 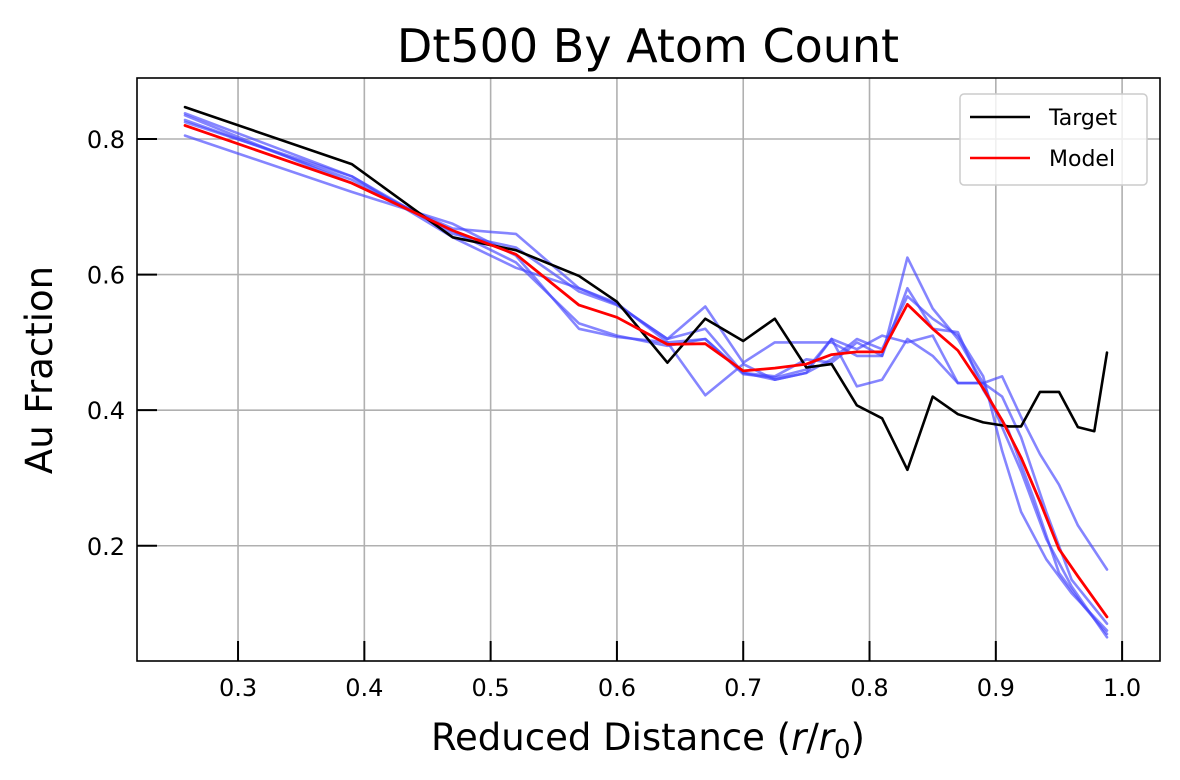 What do you see at coordinates (680, 688) in the screenshot?
I see `x-tick-labels: 0.3 0.4 0.5 0.6 0.7 0.8 0.9 1.0` at bounding box center [680, 688].